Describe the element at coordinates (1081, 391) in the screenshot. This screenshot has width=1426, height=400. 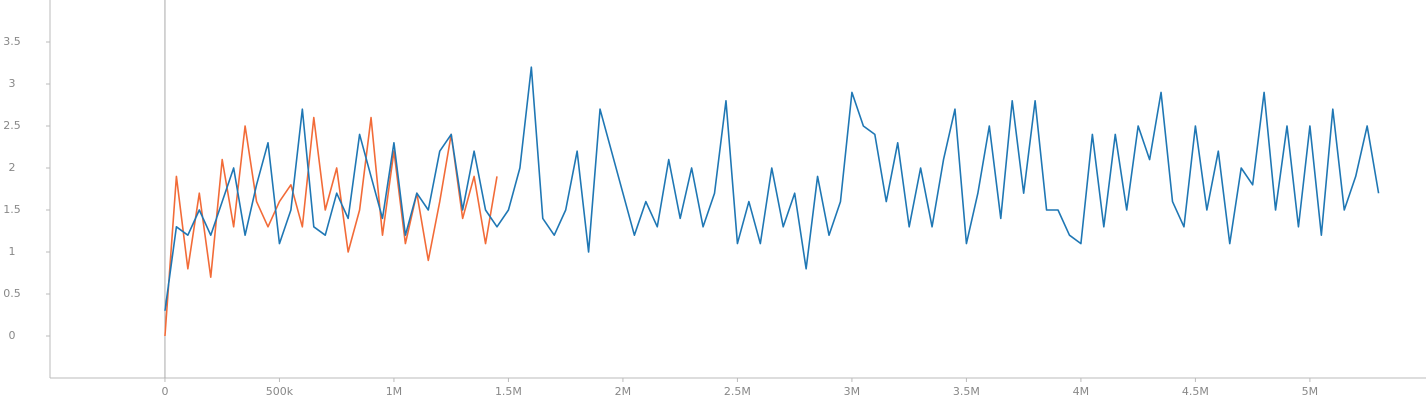
I see `x-tick-label: 4M` at that location.